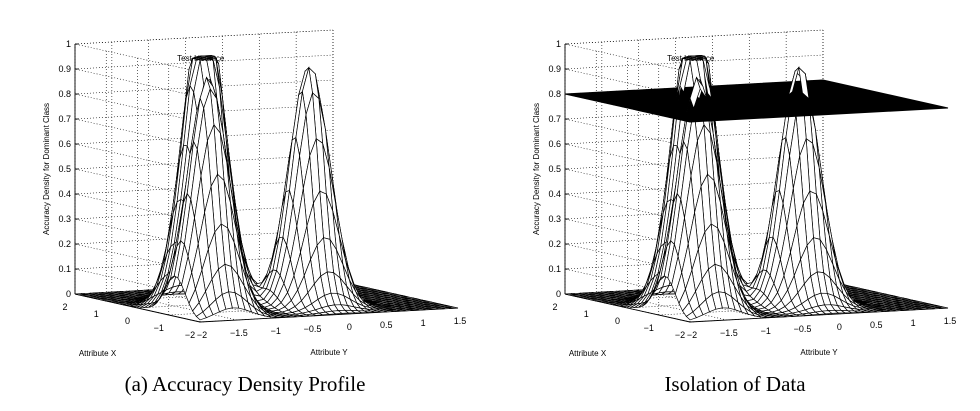 Image resolution: width=980 pixels, height=411 pixels. Describe the element at coordinates (735, 384) in the screenshot. I see `caption-b: Isolation of Data` at that location.